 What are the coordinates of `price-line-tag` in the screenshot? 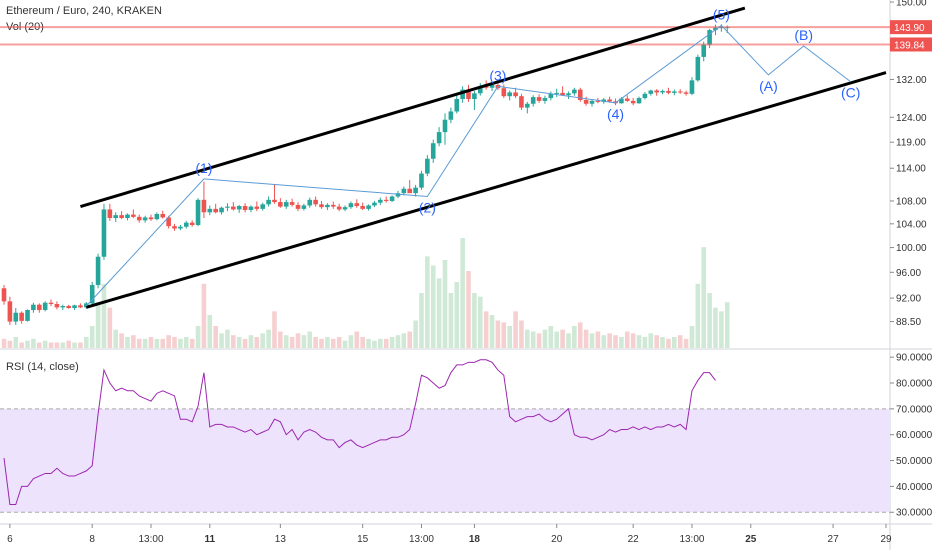 It's located at (911, 44).